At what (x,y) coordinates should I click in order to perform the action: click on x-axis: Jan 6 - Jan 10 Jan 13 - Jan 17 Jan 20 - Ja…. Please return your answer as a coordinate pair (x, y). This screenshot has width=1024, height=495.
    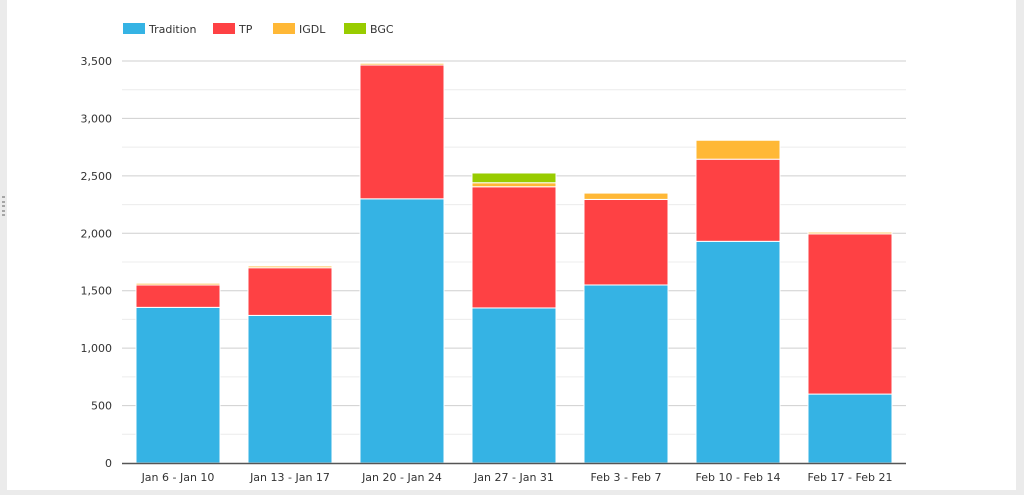
    Looking at the image, I should click on (514, 473).